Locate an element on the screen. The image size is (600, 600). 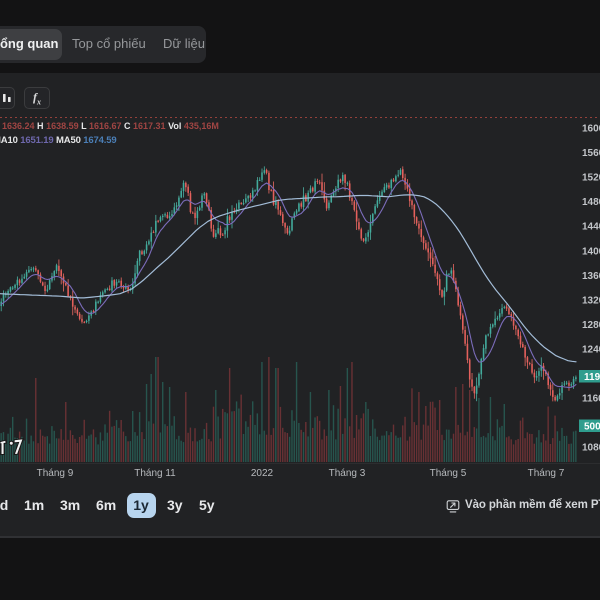
svg-text: 1193.97 is located at coordinates (592, 377).